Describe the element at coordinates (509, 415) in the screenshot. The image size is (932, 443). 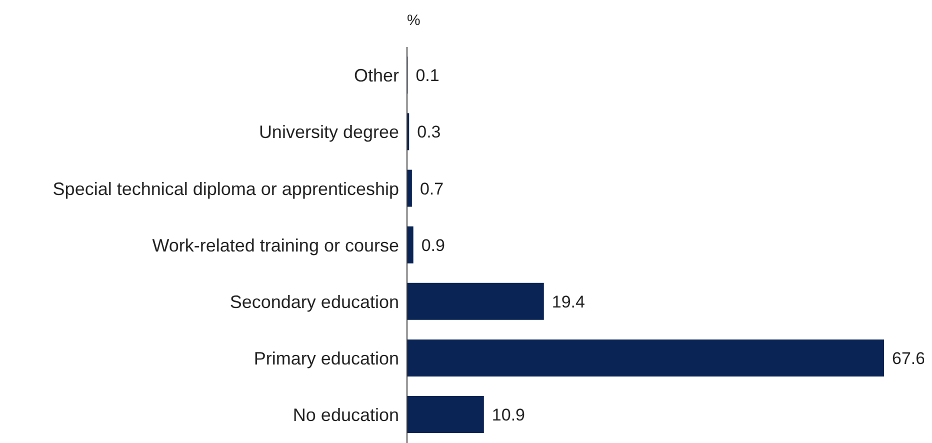
I see `data-label: 10.9` at that location.